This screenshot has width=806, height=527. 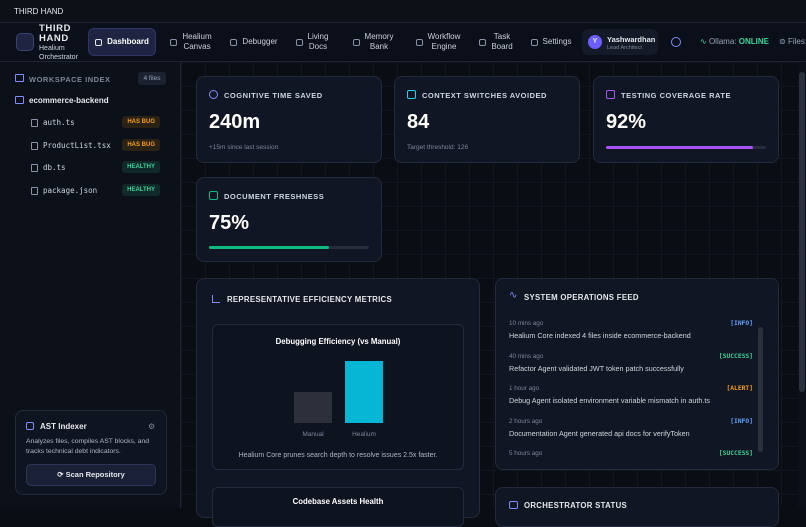 What do you see at coordinates (438, 42) in the screenshot?
I see `nav-item: Workflow Engine` at bounding box center [438, 42].